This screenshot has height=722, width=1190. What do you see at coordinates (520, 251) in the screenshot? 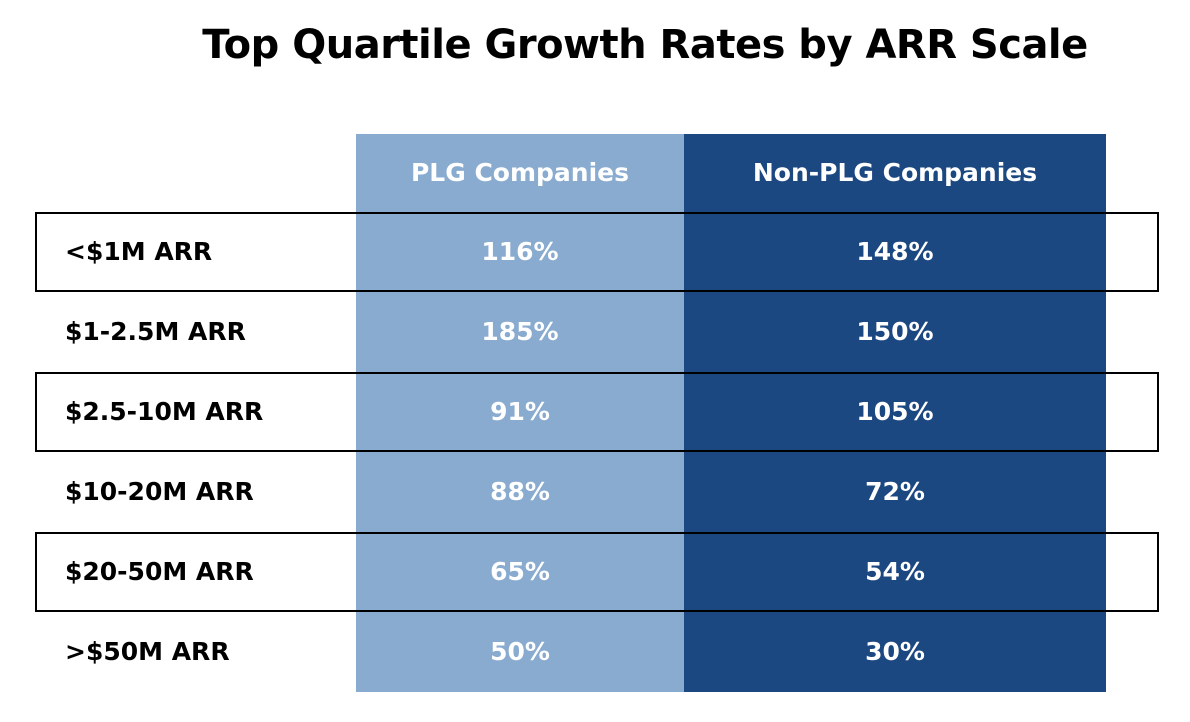
I see `plg-value: 116%` at bounding box center [520, 251].